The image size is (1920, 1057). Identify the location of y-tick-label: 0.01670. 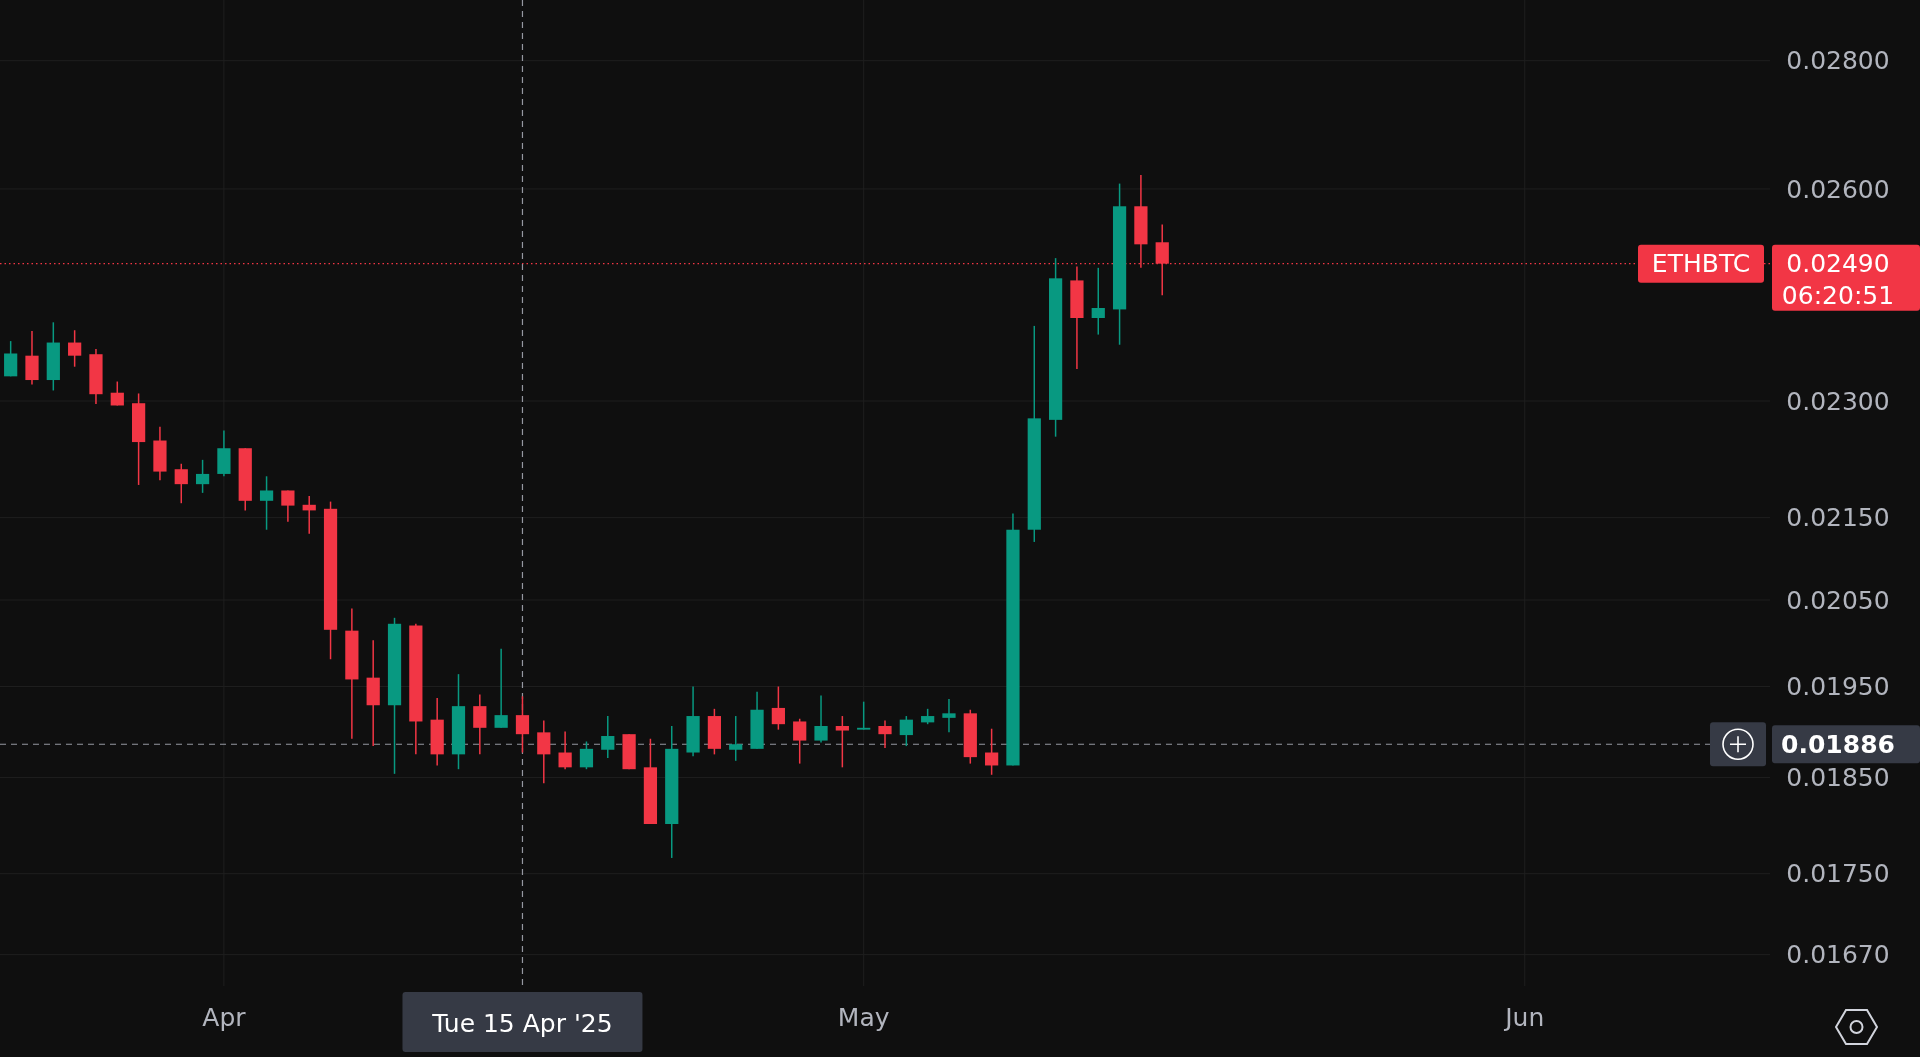
(1838, 955).